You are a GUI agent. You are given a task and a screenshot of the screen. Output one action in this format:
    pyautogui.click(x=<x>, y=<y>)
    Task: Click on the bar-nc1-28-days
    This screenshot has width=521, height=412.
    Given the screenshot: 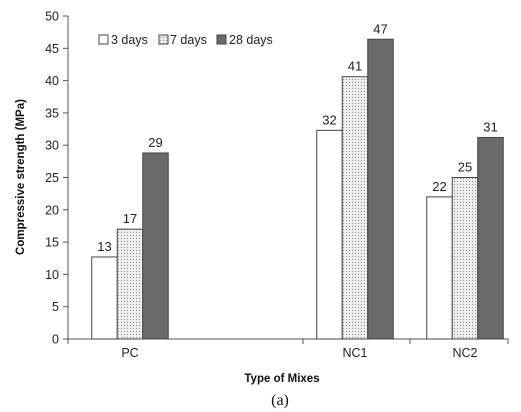 What is the action you would take?
    pyautogui.click(x=380, y=189)
    